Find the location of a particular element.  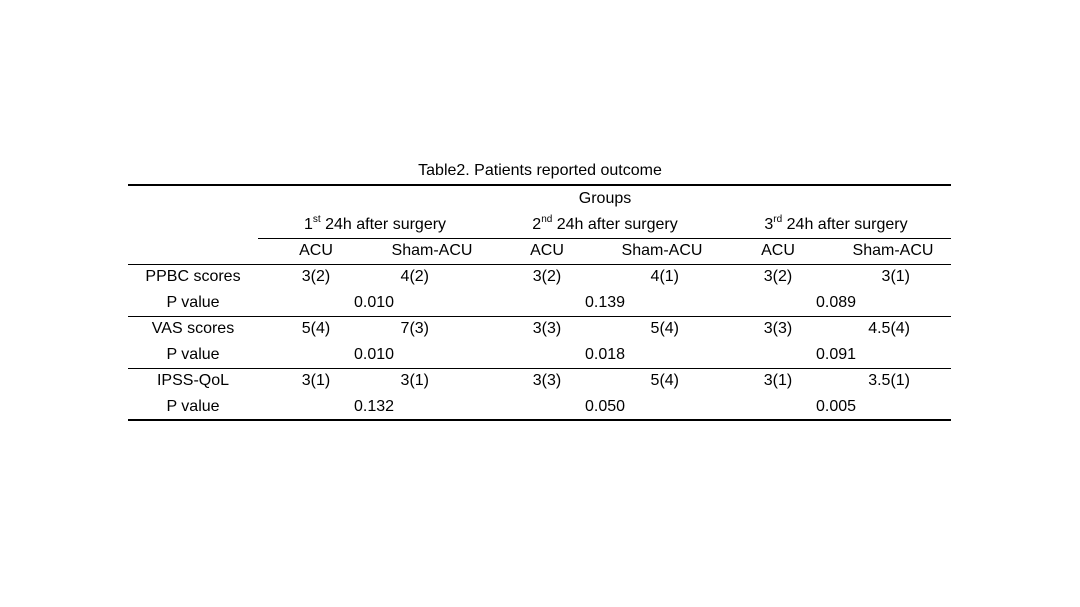

period-header-2-suffix: nd is located at coordinates (547, 219).